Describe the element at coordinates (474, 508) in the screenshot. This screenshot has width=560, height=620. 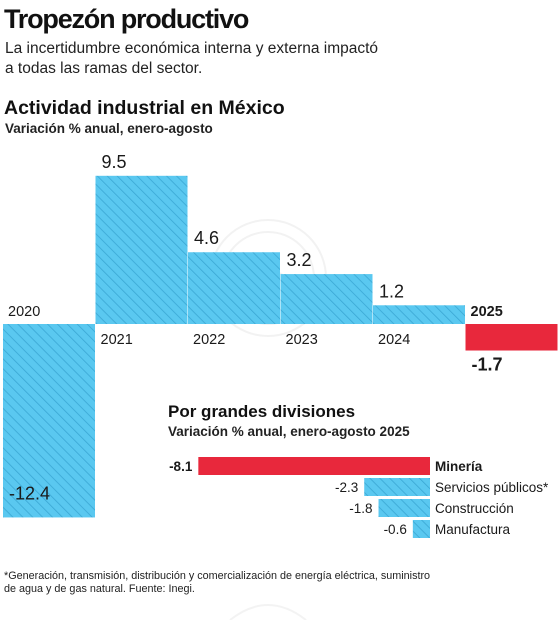
I see `hbar-category-label: Construcción` at that location.